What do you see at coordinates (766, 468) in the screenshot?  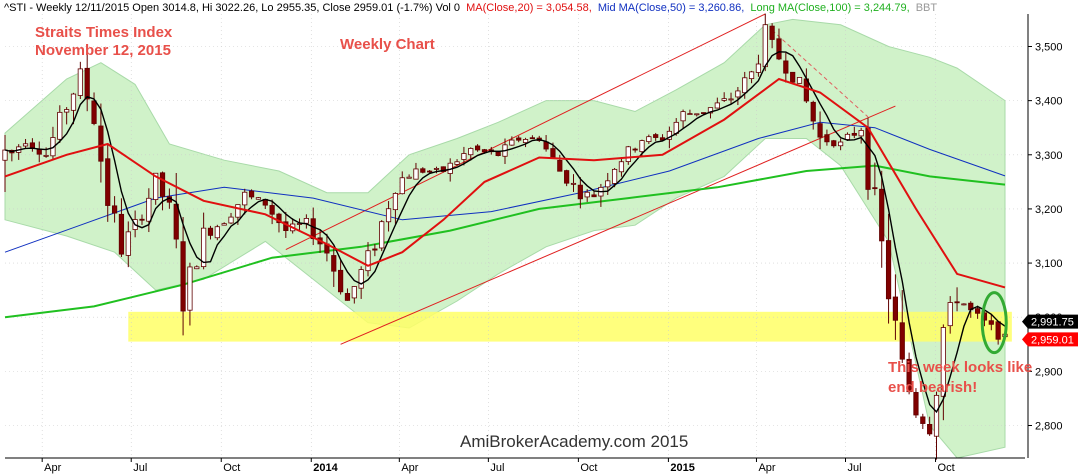 I see `x-tick-label: Apr` at bounding box center [766, 468].